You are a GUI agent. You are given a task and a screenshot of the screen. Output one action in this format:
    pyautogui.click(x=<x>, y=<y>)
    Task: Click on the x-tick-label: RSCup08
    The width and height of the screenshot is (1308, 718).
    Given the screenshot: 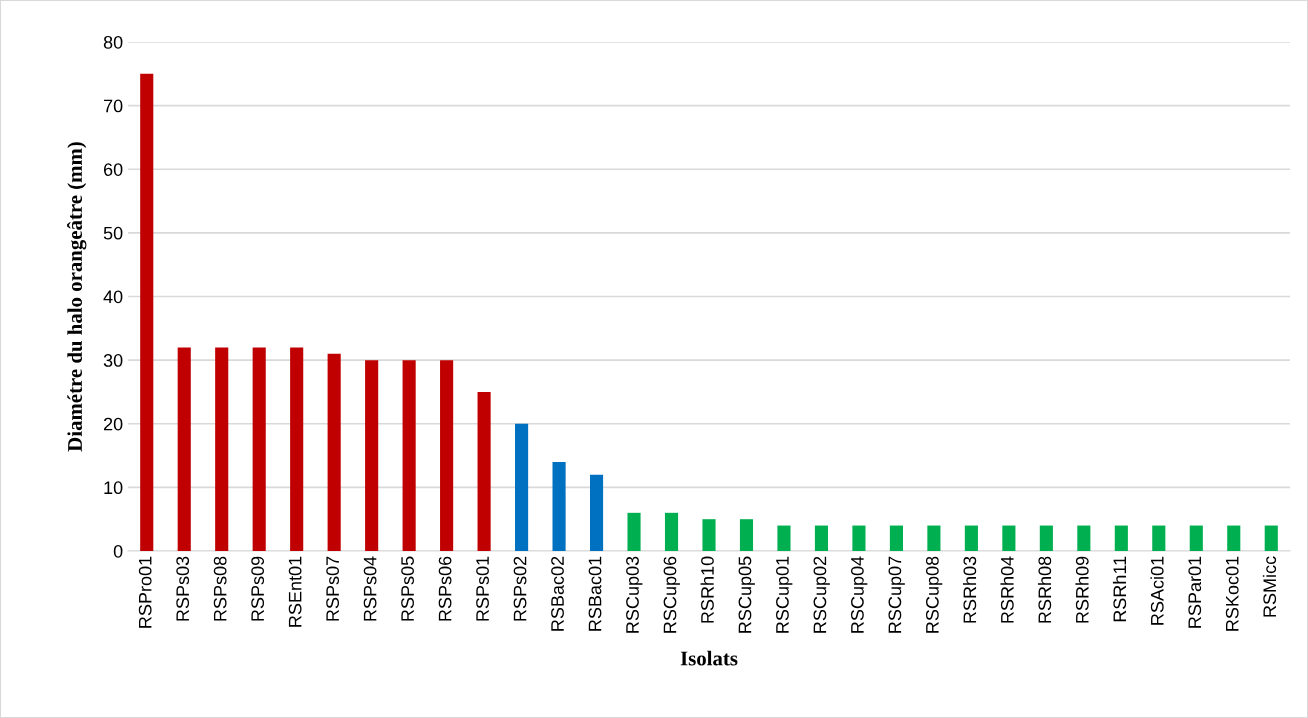 What is the action you would take?
    pyautogui.click(x=934, y=594)
    